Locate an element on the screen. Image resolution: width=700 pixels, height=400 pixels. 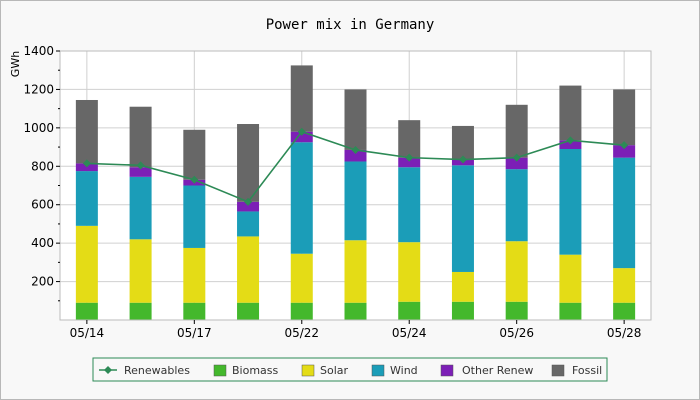
legend-label-other-renew: Other Renew is located at coordinates (497, 370).